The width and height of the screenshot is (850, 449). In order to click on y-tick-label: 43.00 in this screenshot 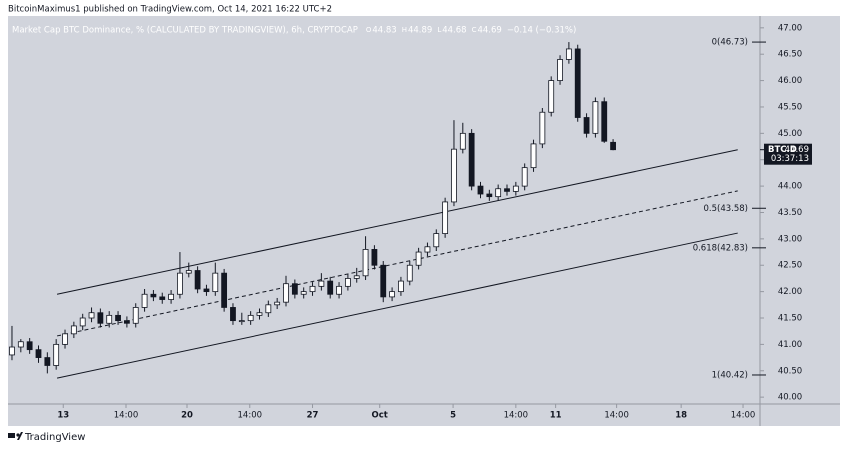, I will do `click(790, 239)`.